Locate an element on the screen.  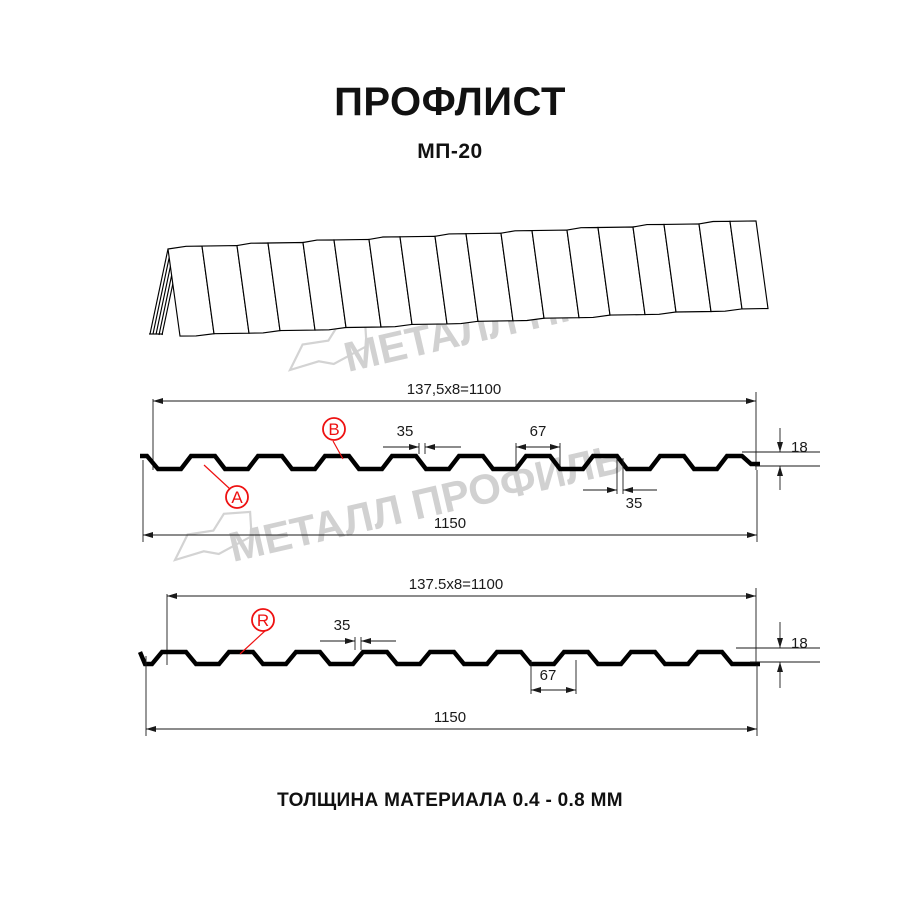
dim-label-rib-top-lower-1: 35 is located at coordinates (634, 503).